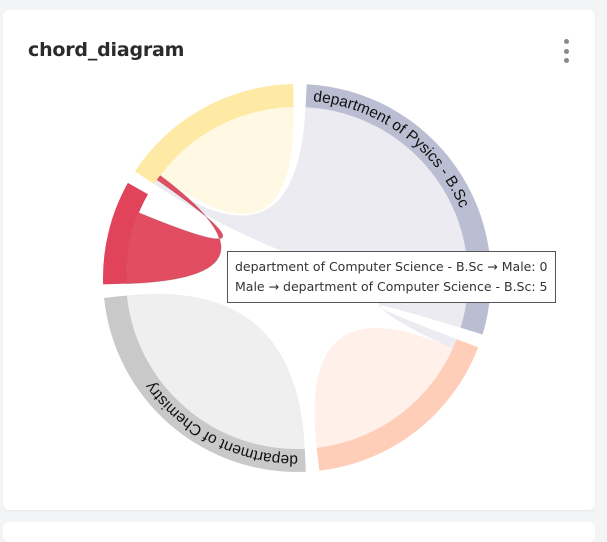 The image size is (607, 542). I want to click on kebab-menu-icon, so click(566, 51).